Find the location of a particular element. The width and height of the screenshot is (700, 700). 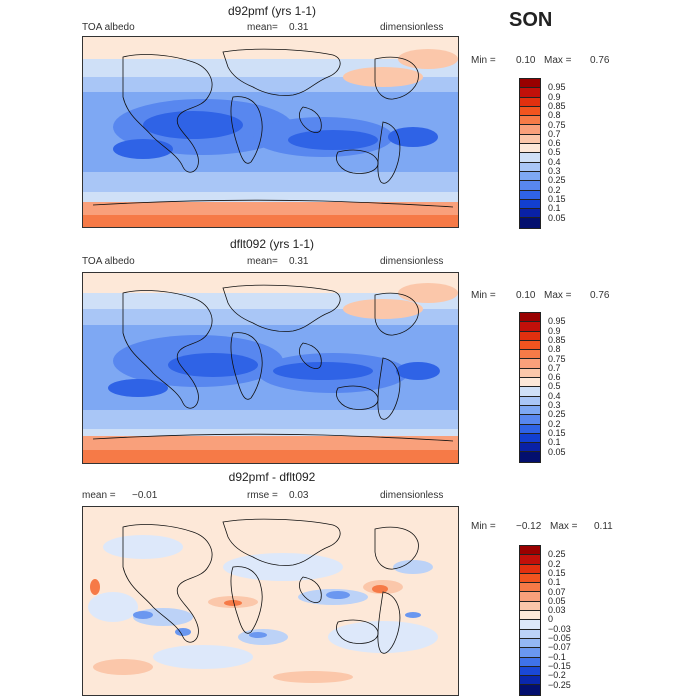

panel-3-colorbar is located at coordinates (530, 620).